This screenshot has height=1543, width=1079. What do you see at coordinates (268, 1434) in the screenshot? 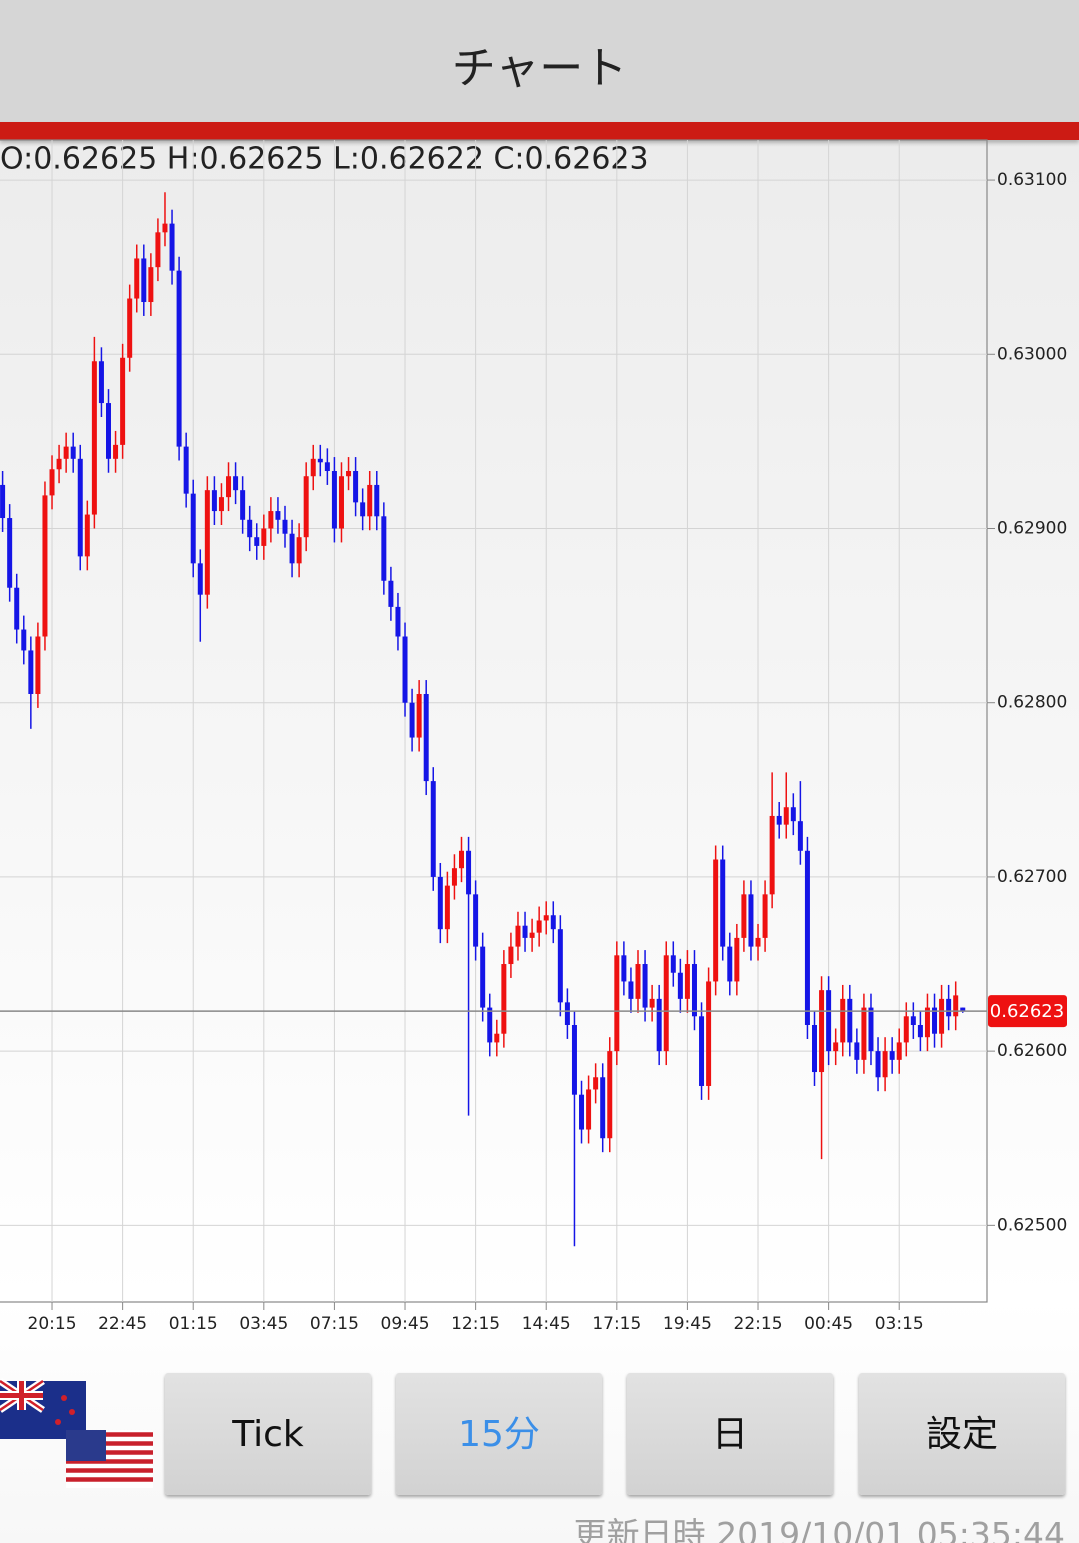
I see `tick-button: Tick` at bounding box center [268, 1434].